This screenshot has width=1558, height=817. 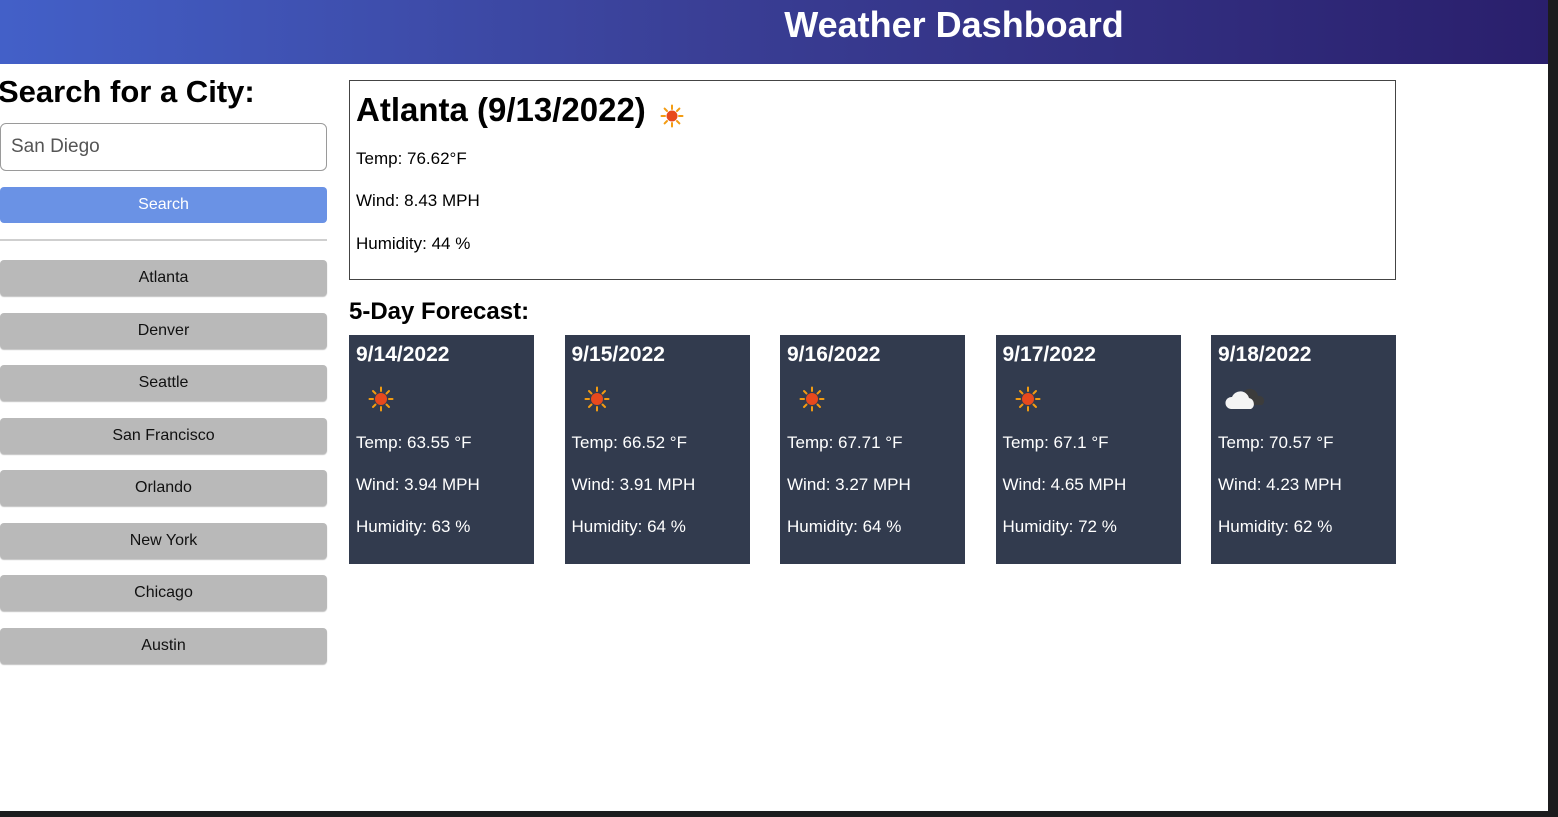 I want to click on forecast-temp: Temp: 67.1 °F, so click(x=1055, y=442).